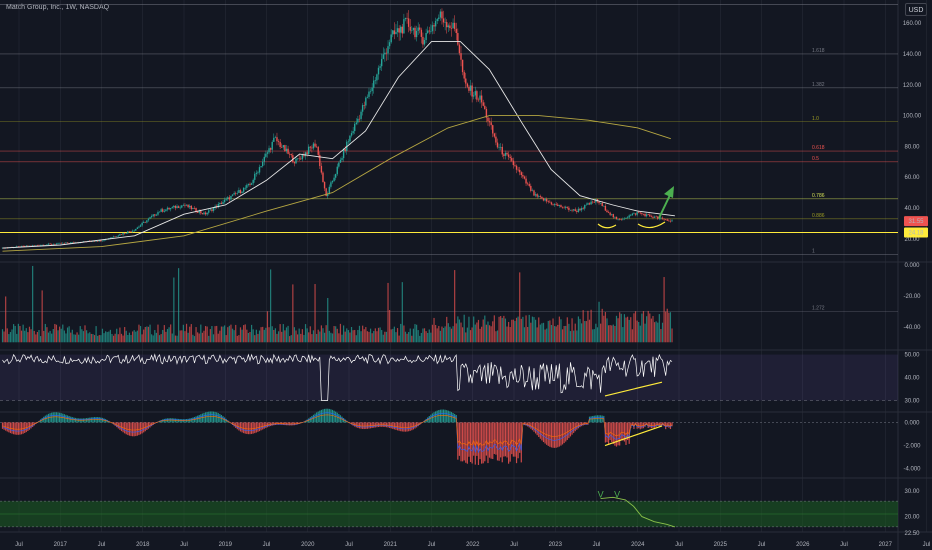  I want to click on rsi-divergence-line, so click(633, 389).